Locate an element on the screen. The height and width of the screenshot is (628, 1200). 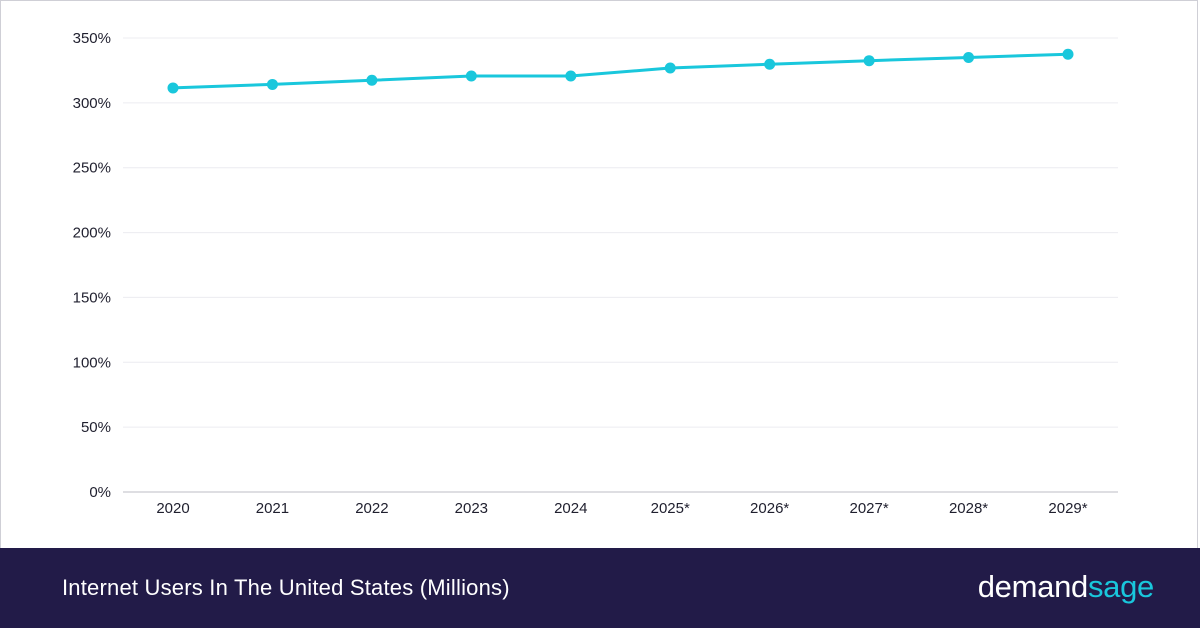
brand-sage: sage is located at coordinates (1120, 586).